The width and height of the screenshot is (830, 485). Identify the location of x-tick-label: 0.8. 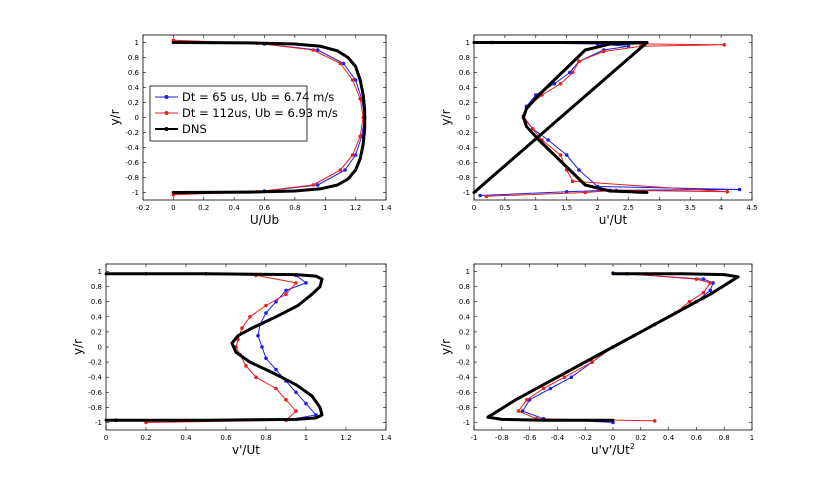
(724, 438).